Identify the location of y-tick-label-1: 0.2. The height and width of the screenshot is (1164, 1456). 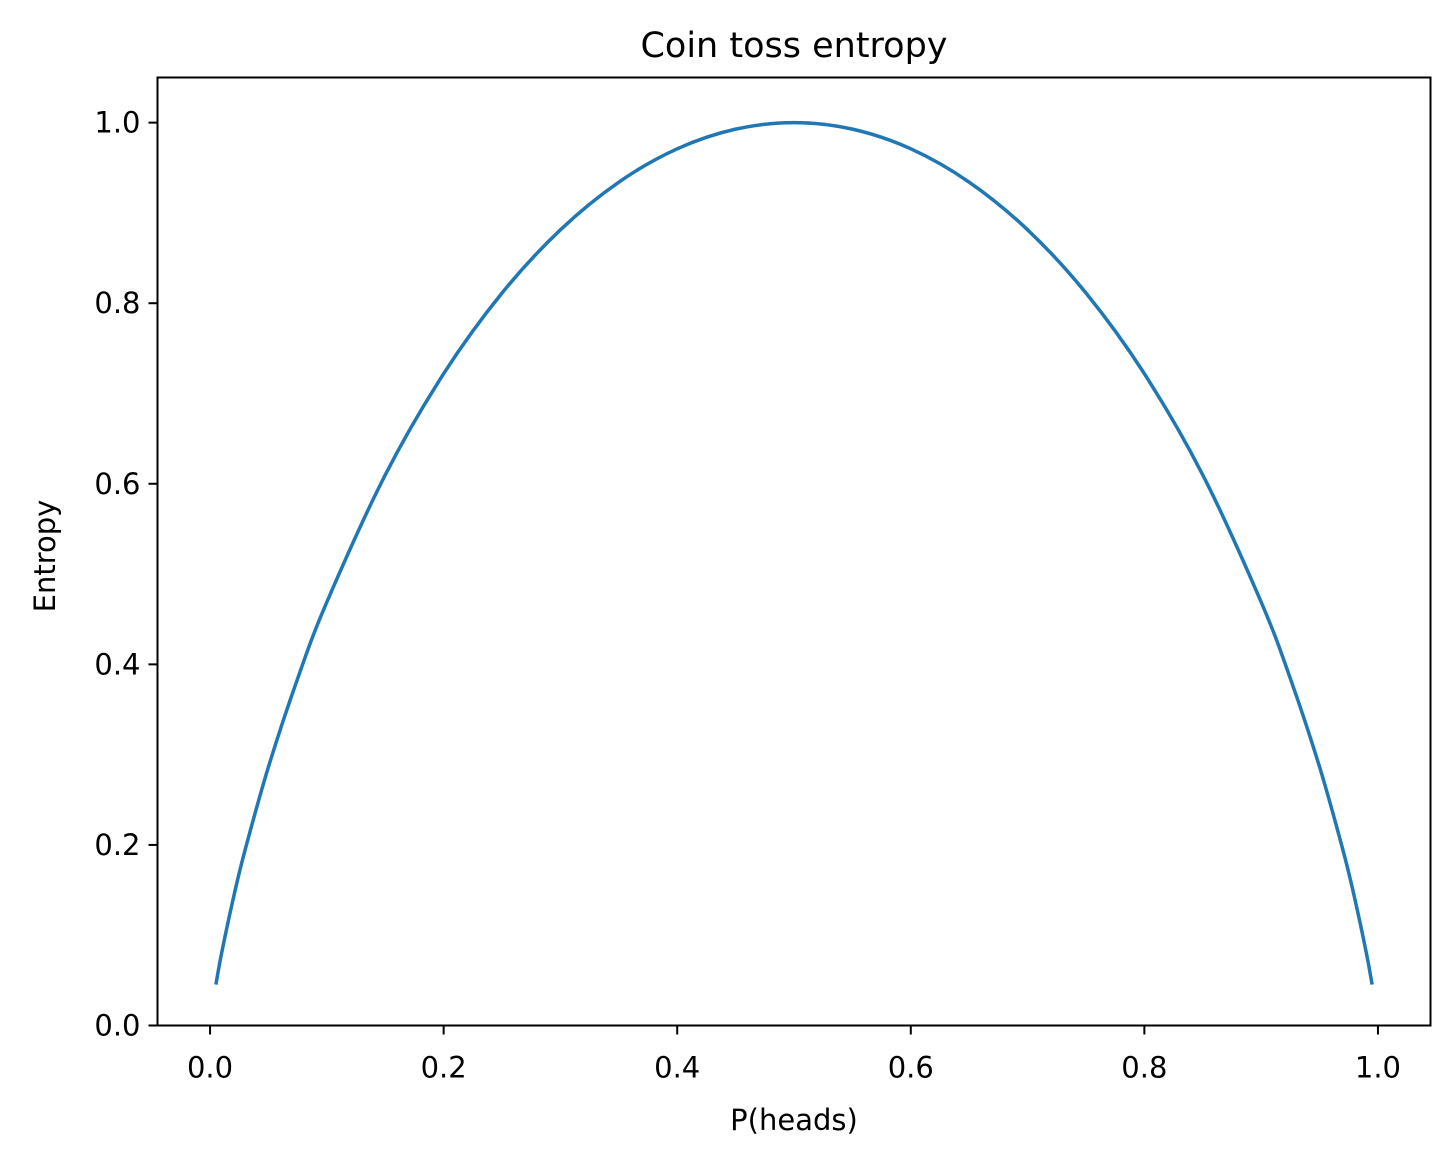
(117, 845).